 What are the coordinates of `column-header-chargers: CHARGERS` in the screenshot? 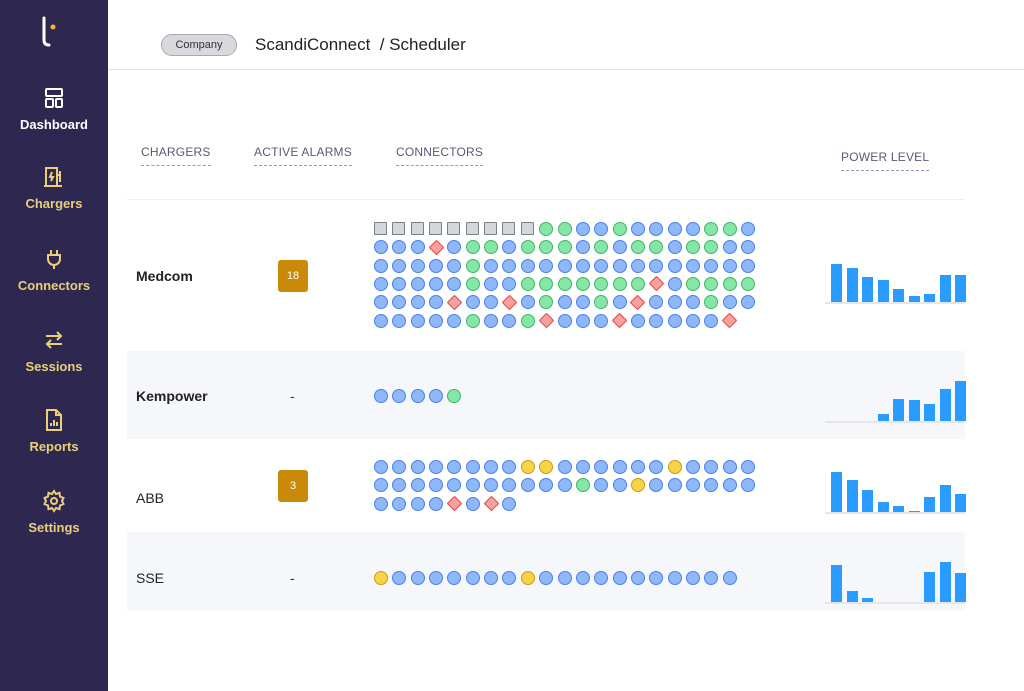 It's located at (176, 155).